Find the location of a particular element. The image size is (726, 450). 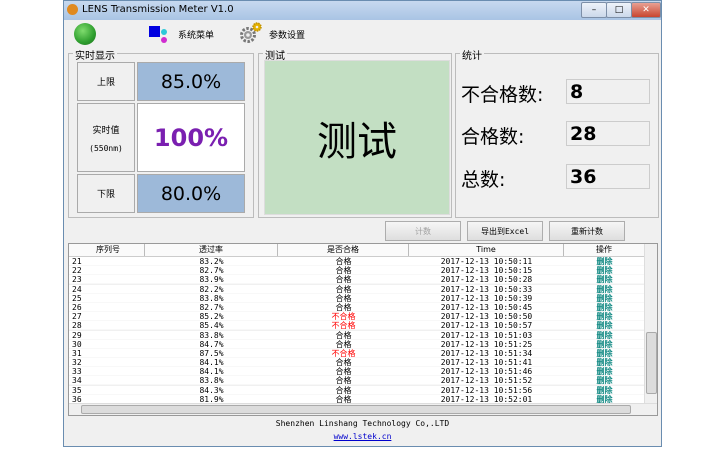

time-cell: 2017-12-13 10:50:57 is located at coordinates (486, 326).